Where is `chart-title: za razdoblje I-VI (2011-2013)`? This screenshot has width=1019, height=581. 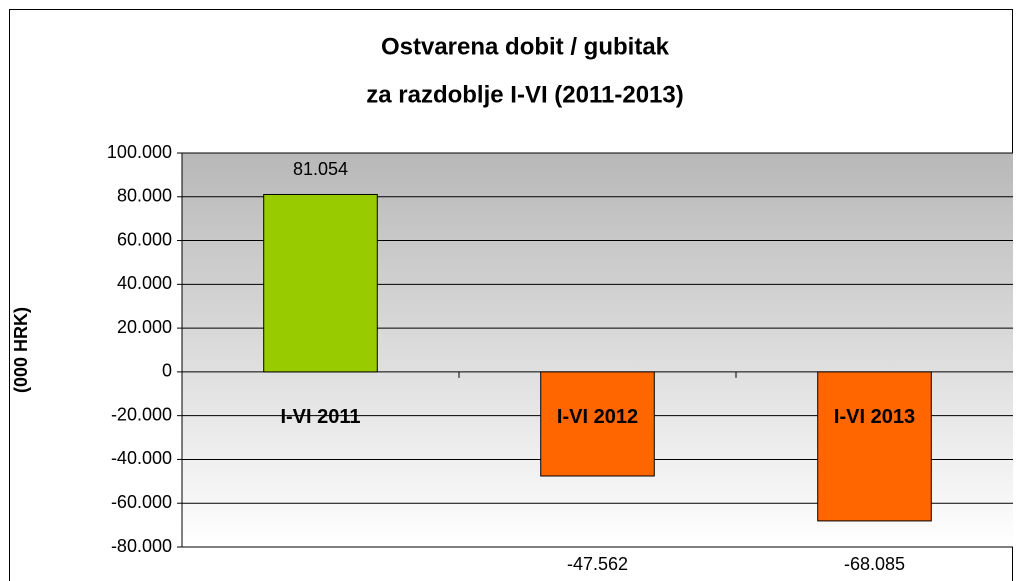 chart-title: za razdoblje I-VI (2011-2013) is located at coordinates (524, 94).